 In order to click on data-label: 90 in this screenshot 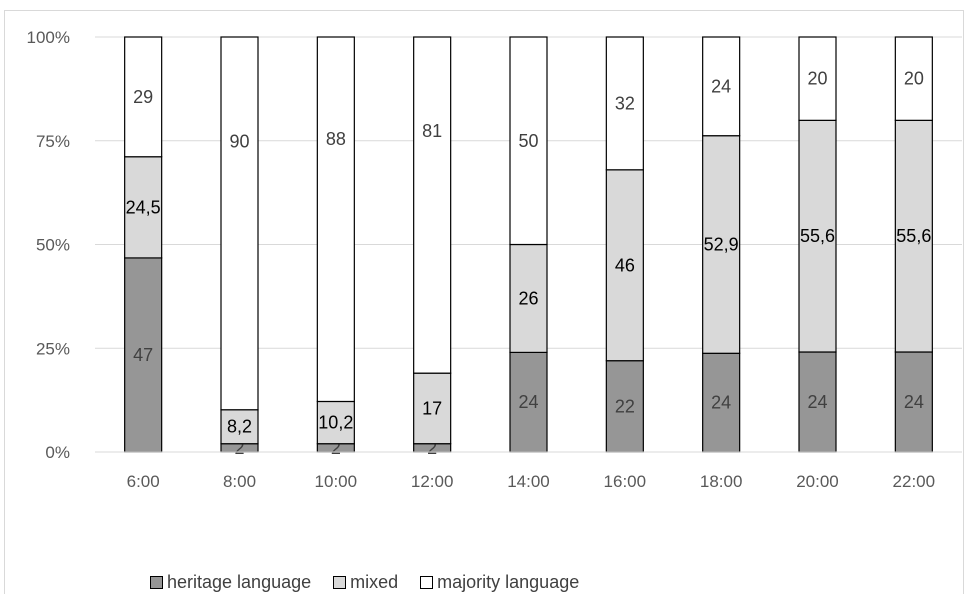, I will do `click(239, 141)`.